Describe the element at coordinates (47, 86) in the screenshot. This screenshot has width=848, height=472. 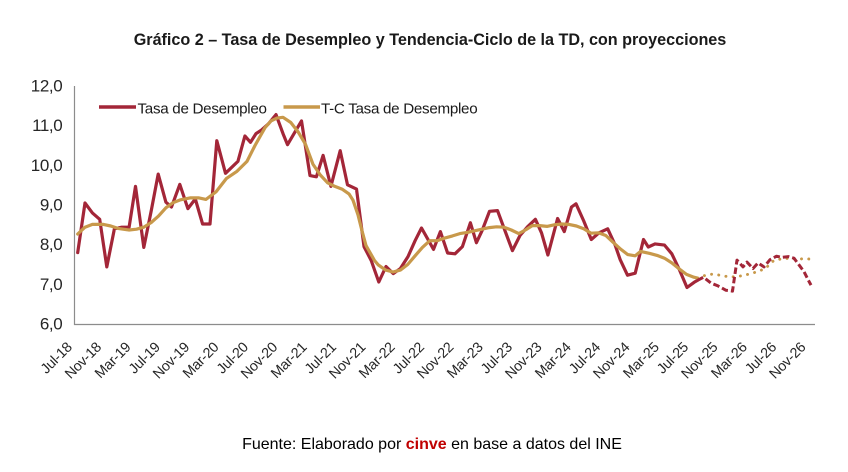
I see `svg-text: 12,0` at that location.